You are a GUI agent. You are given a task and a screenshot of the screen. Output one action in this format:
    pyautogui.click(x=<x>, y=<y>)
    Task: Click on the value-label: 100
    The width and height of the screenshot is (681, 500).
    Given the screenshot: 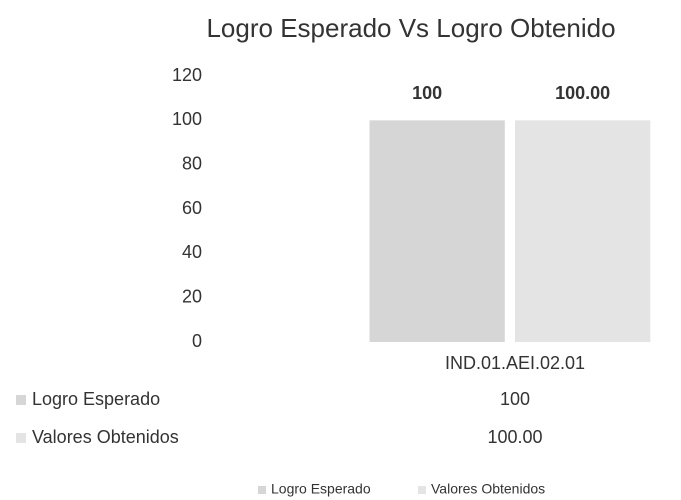 What is the action you would take?
    pyautogui.click(x=427, y=93)
    